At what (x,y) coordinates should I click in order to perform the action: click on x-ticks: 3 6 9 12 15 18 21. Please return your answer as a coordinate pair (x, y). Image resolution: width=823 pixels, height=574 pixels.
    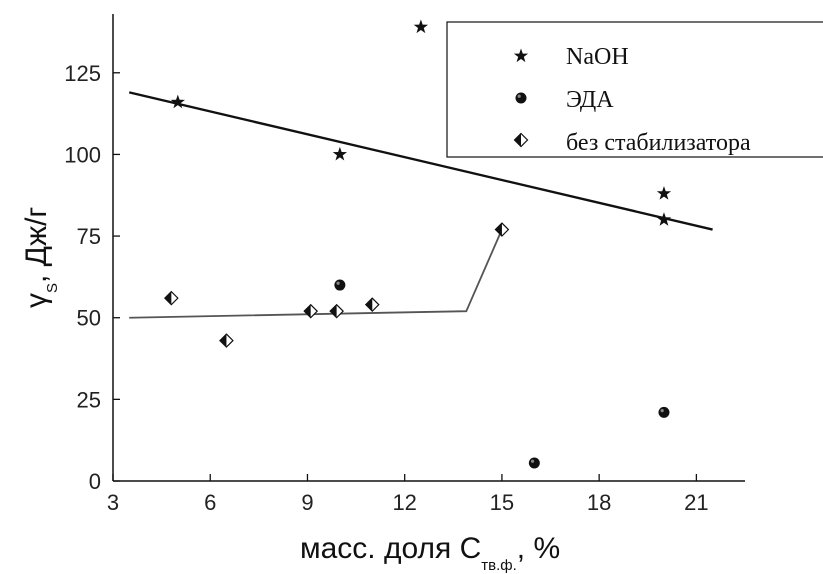
    Looking at the image, I should click on (408, 494).